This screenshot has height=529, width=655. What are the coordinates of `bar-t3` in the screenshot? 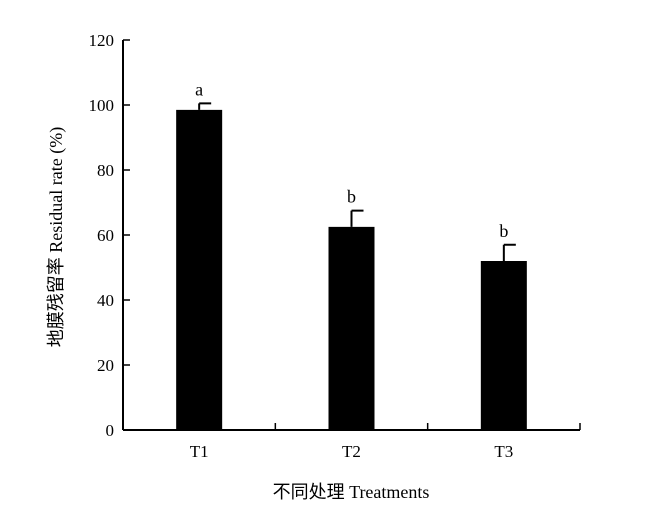 It's located at (503, 345).